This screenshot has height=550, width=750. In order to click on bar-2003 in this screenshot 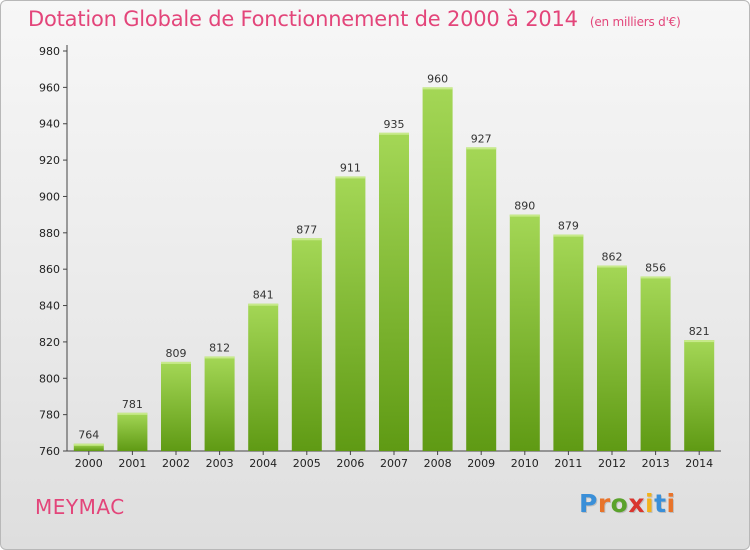, I will do `click(219, 403)`.